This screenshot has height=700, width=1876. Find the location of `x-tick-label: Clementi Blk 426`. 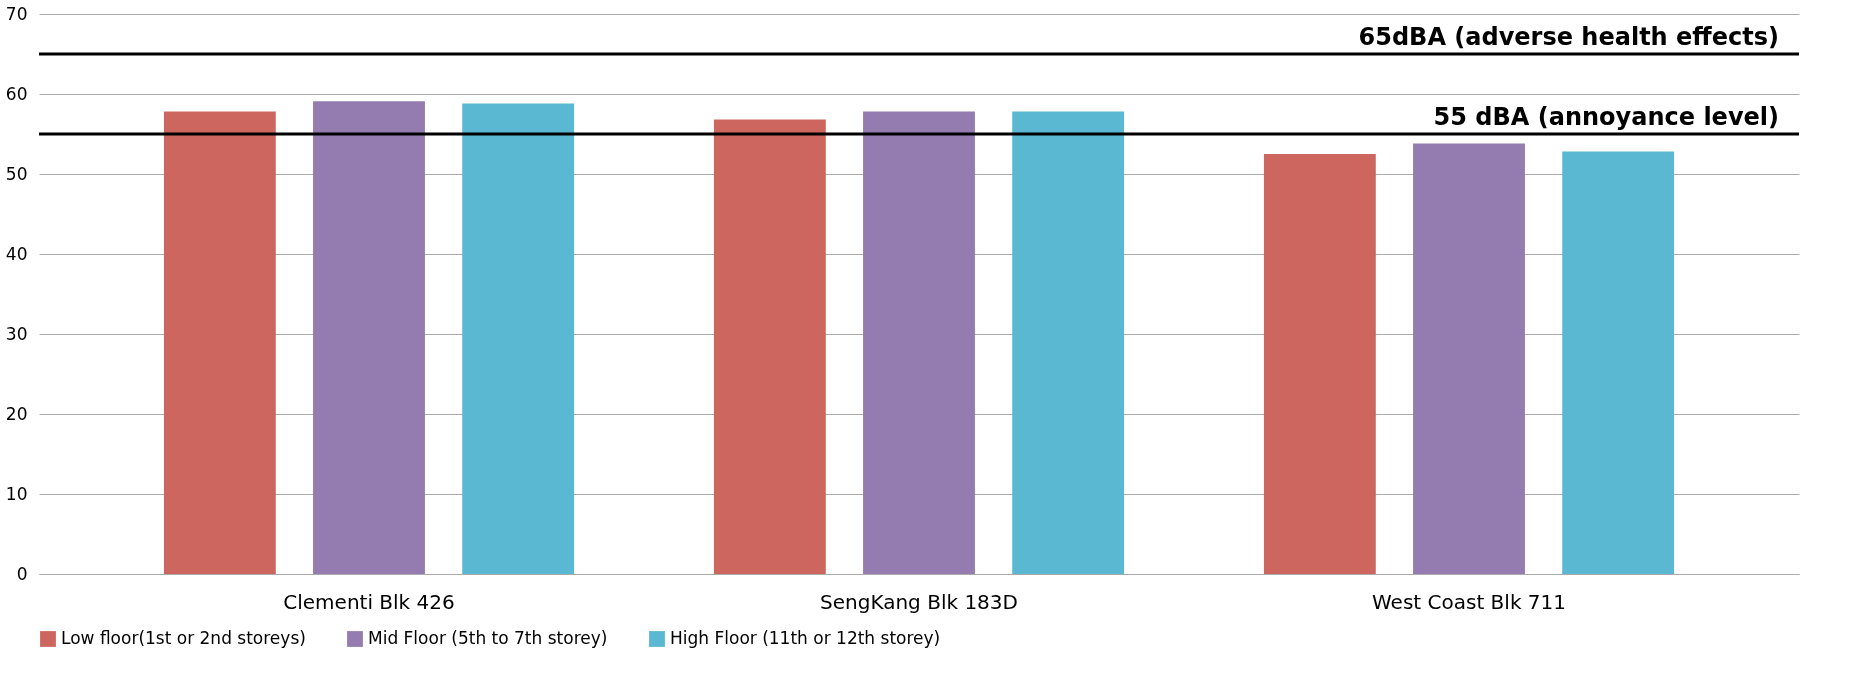

x-tick-label: Clementi Blk 426 is located at coordinates (369, 601).